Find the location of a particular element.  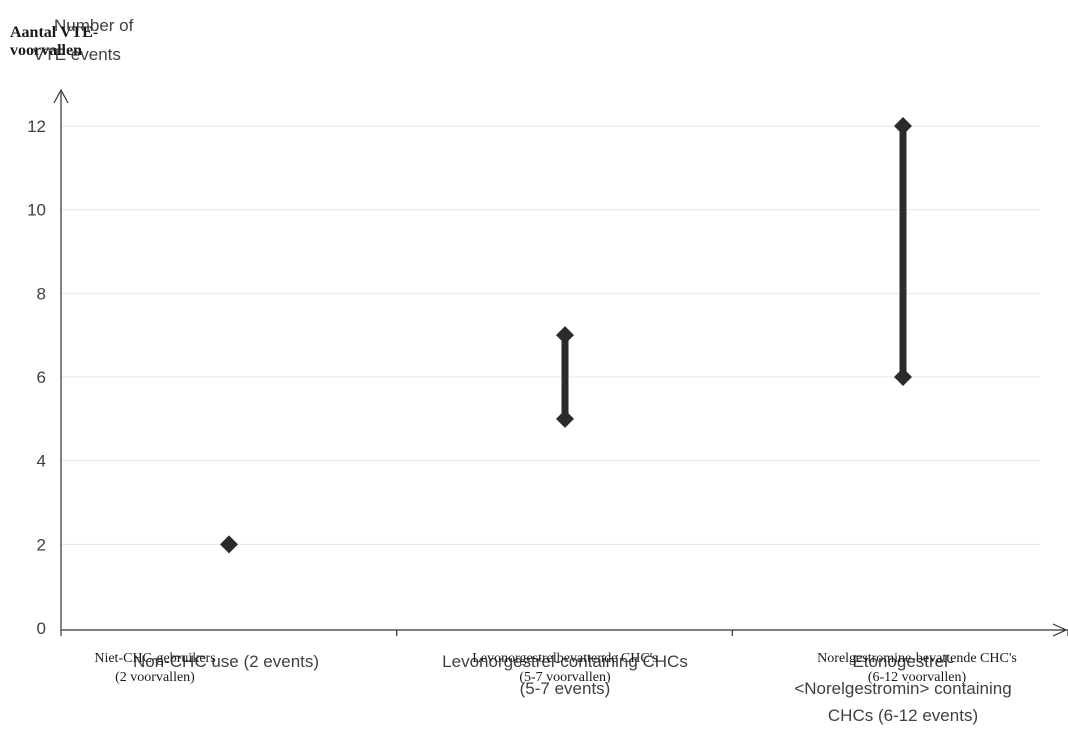

category-label-nl-1-line-0: Levonorgestrelbevattende CHC's is located at coordinates (564, 658).